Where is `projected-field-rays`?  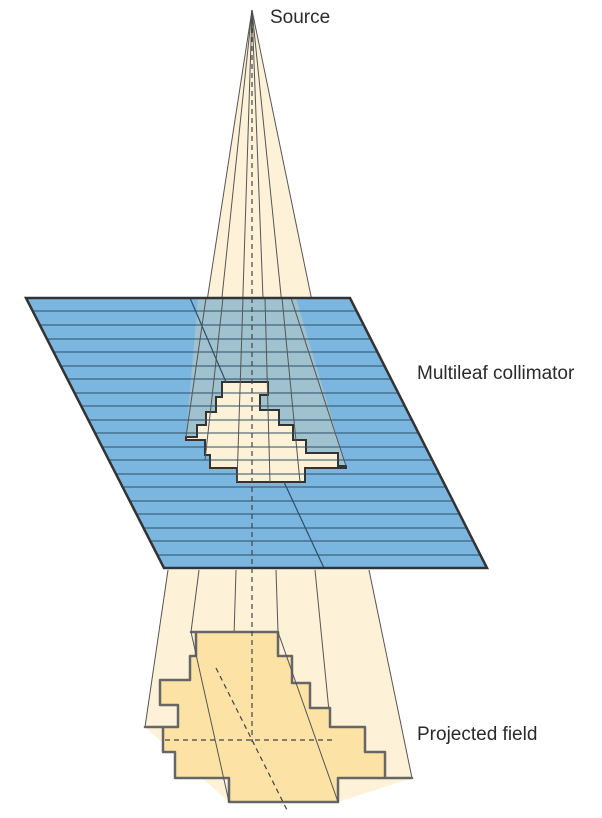
projected-field-rays is located at coordinates (264, 717).